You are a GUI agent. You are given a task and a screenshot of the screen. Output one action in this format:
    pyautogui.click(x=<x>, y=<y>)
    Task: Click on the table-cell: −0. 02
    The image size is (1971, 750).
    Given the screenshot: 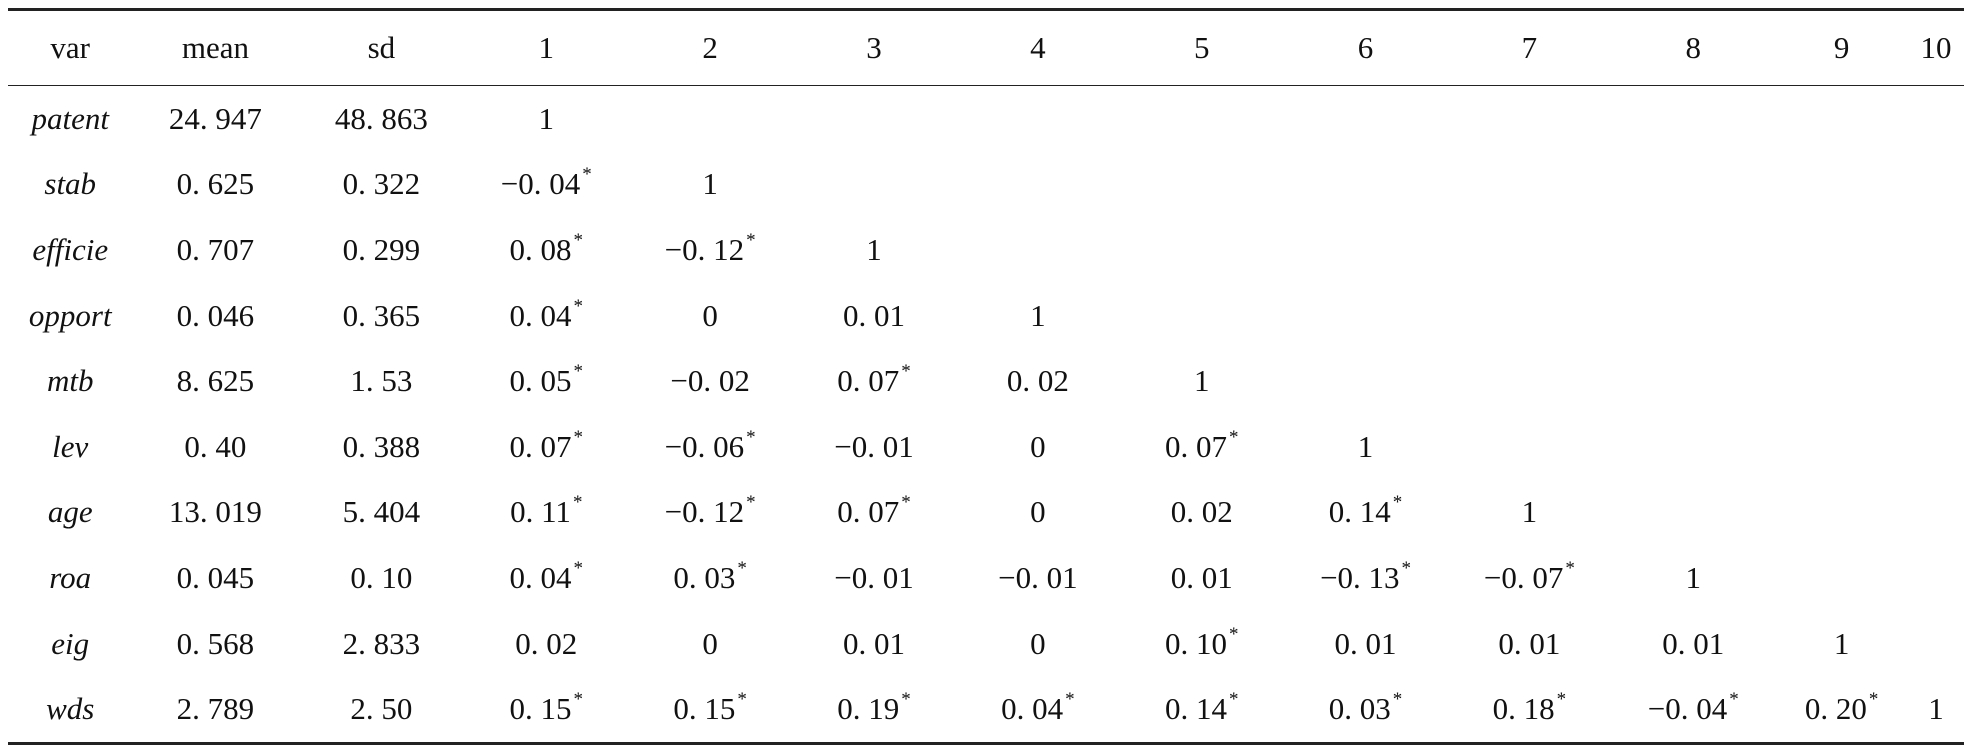 What is the action you would take?
    pyautogui.click(x=710, y=381)
    